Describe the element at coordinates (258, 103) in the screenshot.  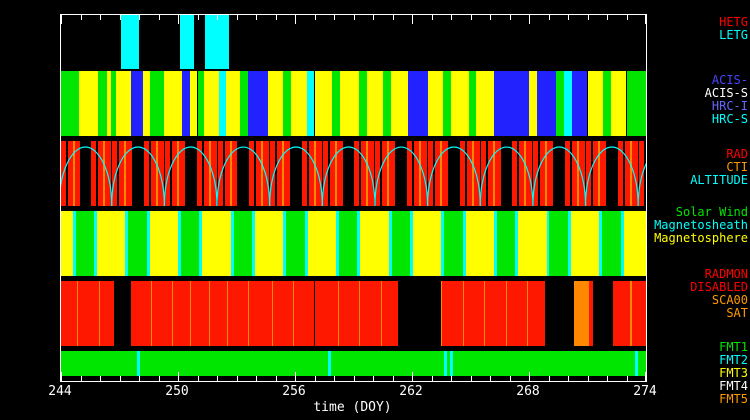
I see `segment-blue` at that location.